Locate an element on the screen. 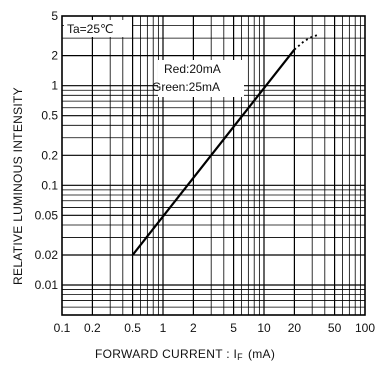 This screenshot has width=377, height=365. annotation-box is located at coordinates (201, 78).